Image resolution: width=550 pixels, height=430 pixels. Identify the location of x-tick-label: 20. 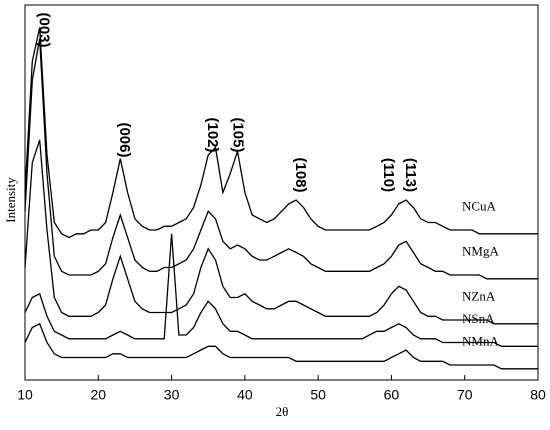
(98, 395).